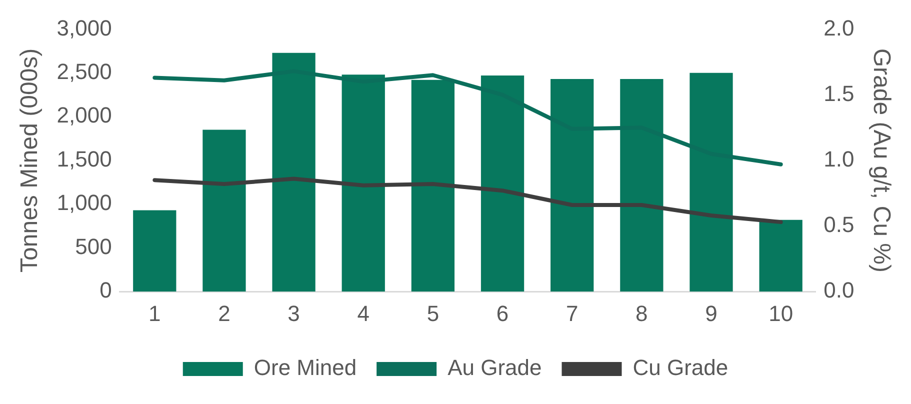  I want to click on y2-tick-label: 2.0, so click(839, 27).